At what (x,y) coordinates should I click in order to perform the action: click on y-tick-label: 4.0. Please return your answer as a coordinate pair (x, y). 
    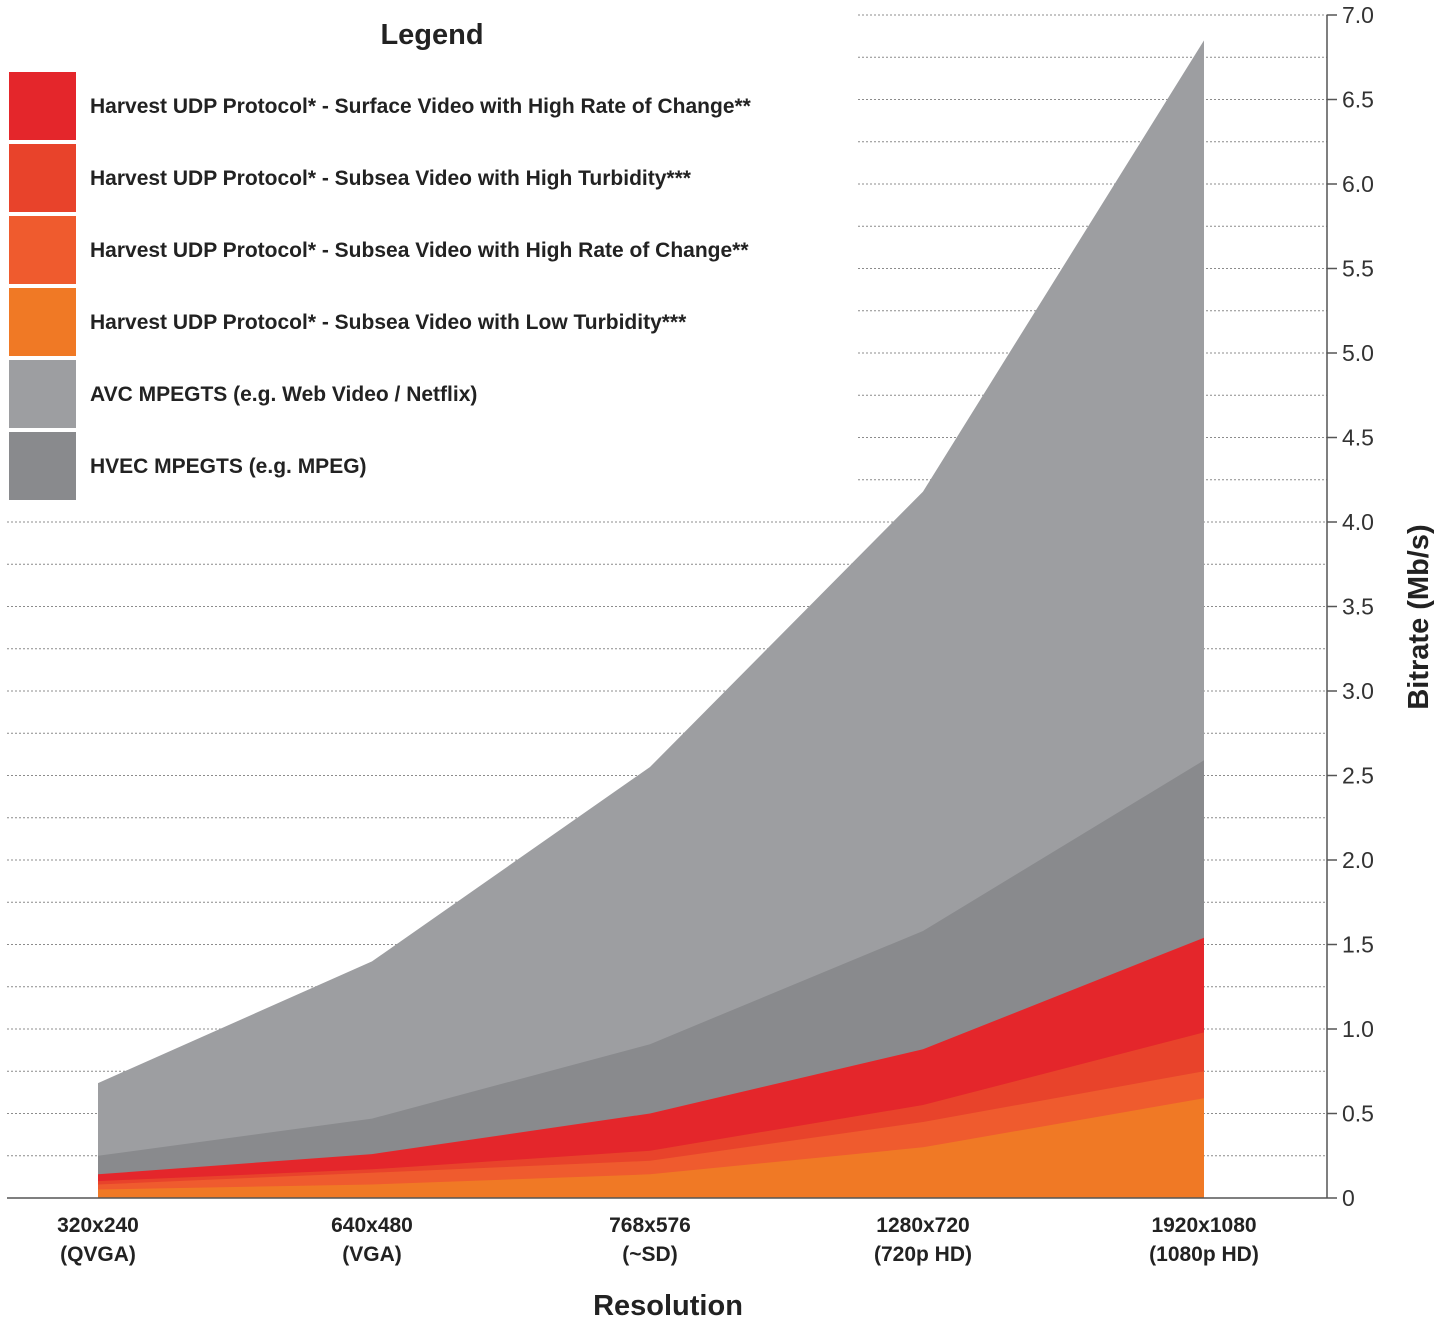
    Looking at the image, I should click on (1358, 522).